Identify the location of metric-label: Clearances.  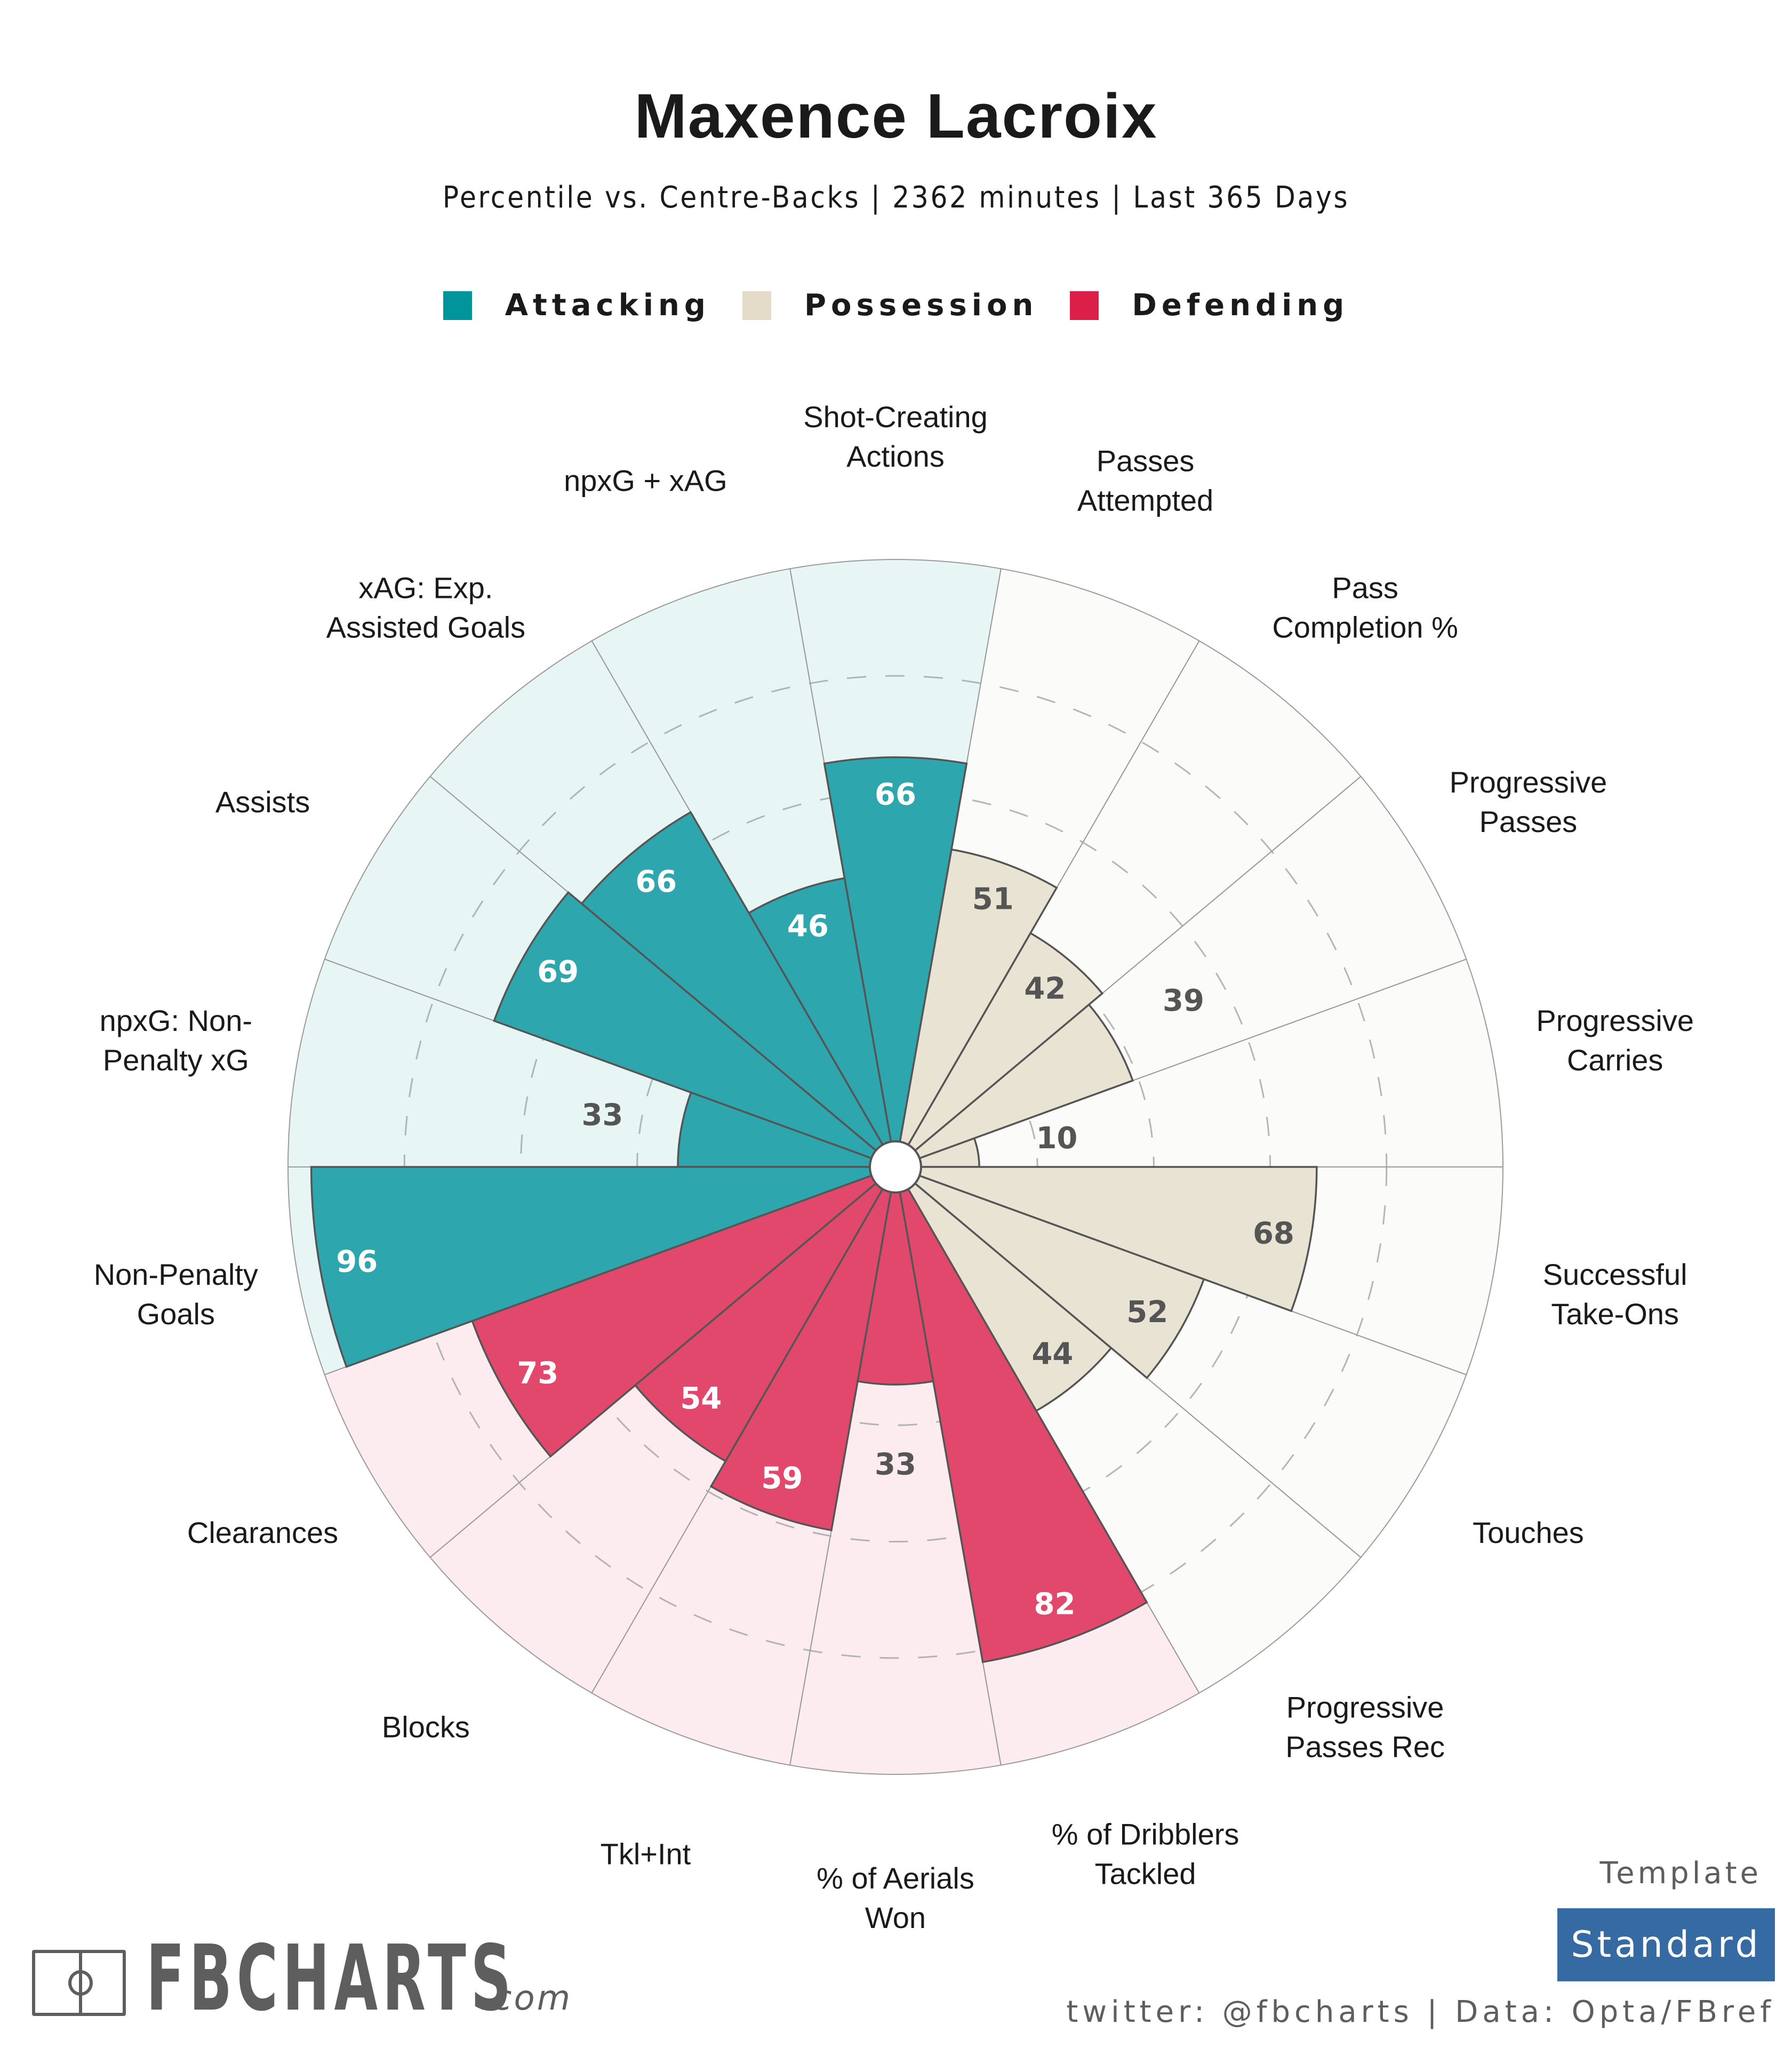
(262, 1532).